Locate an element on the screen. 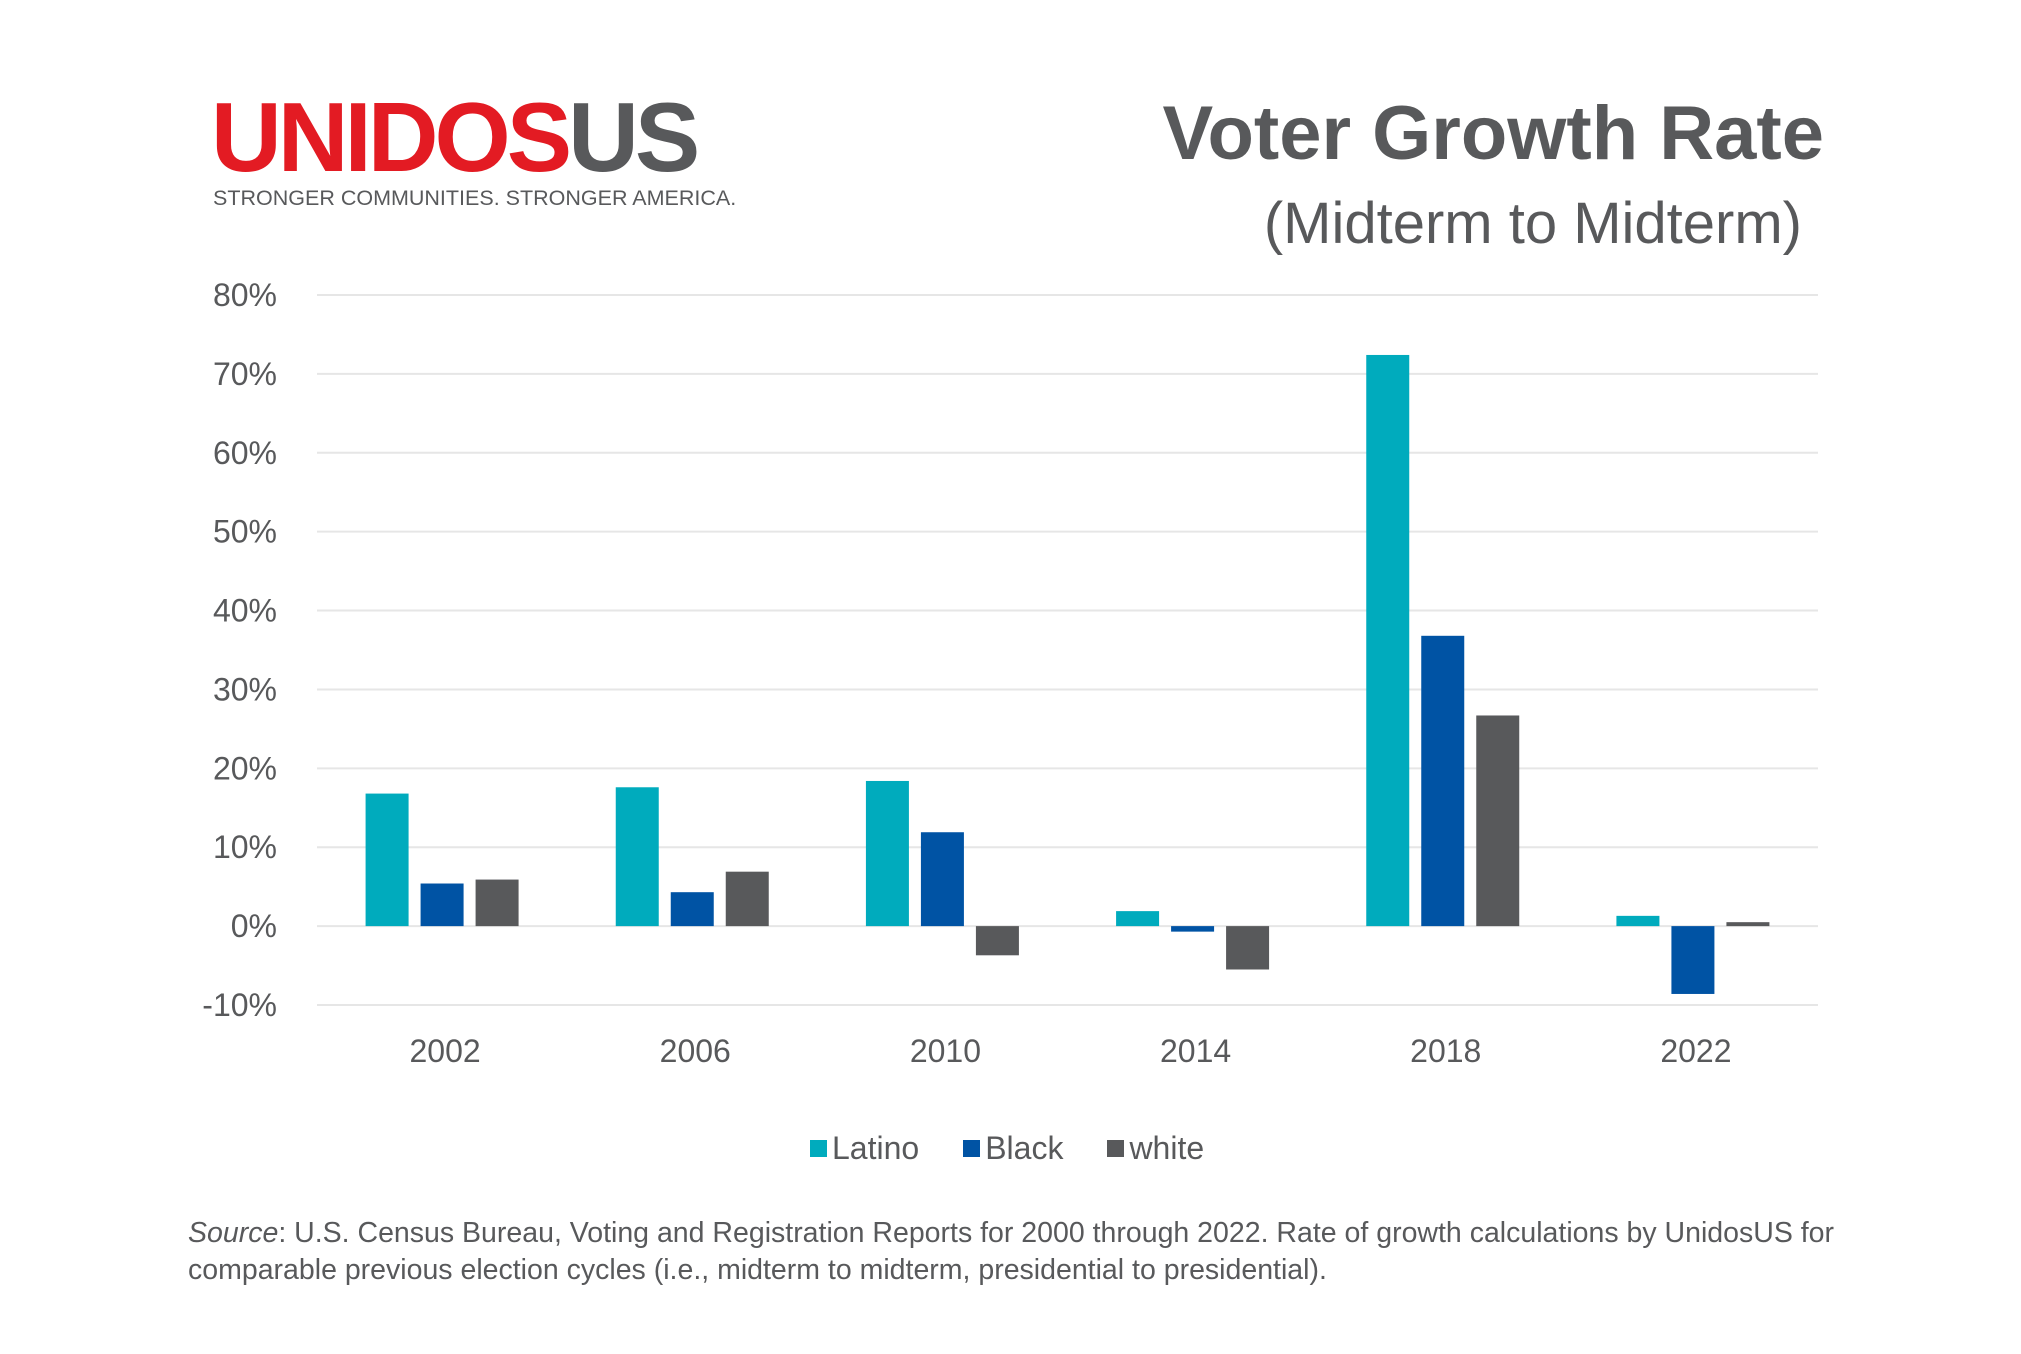  y-tick-label: 40% is located at coordinates (245, 611).